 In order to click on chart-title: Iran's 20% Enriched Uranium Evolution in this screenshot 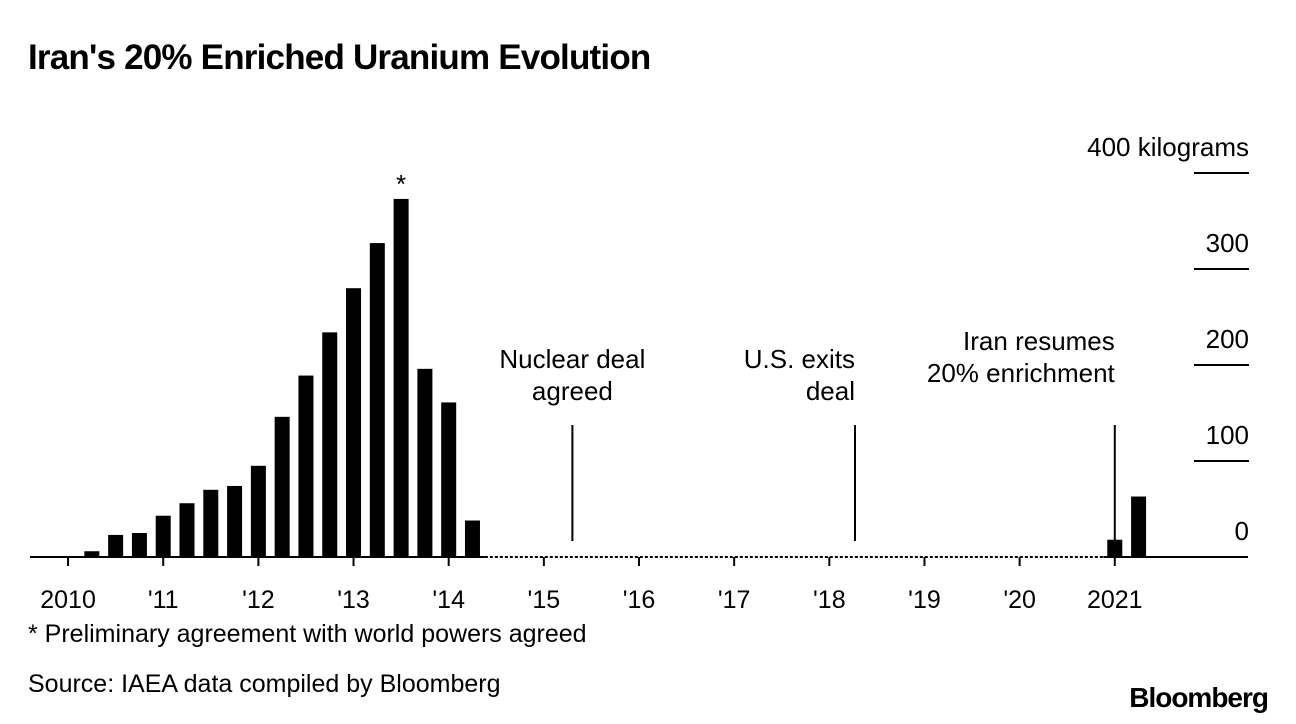, I will do `click(339, 57)`.